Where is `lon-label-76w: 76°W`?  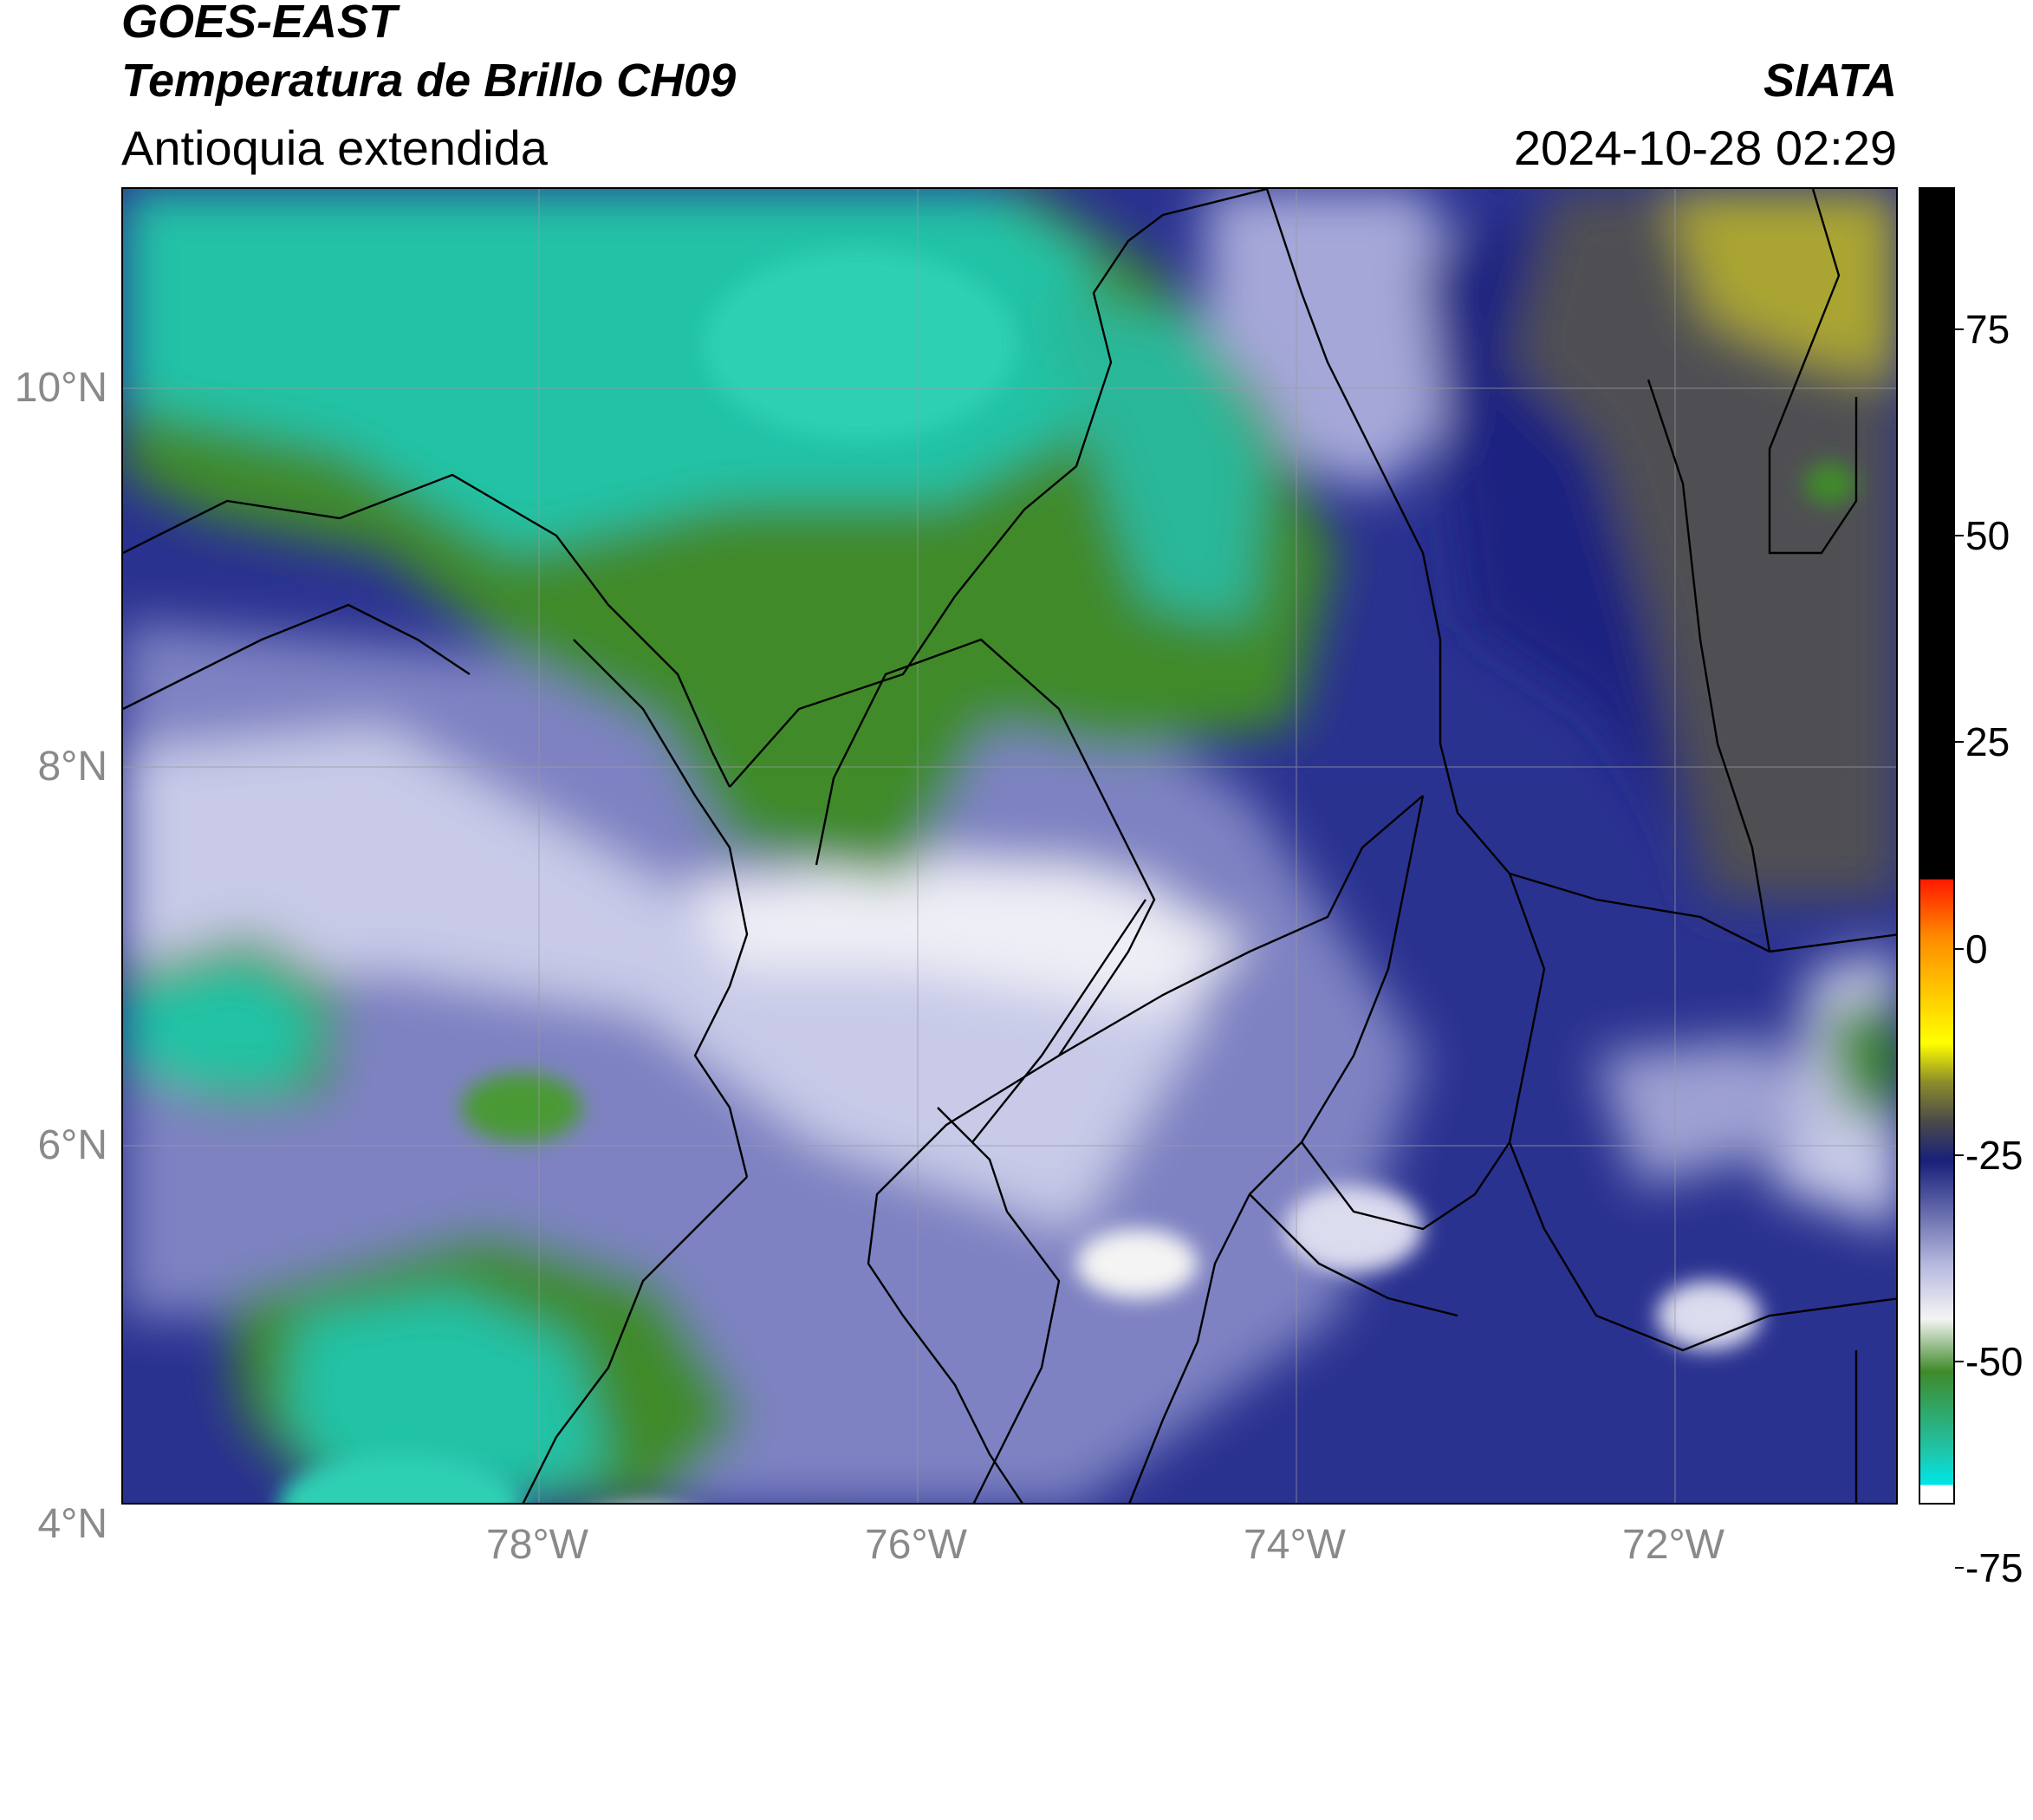 lon-label-76w: 76°W is located at coordinates (916, 1545).